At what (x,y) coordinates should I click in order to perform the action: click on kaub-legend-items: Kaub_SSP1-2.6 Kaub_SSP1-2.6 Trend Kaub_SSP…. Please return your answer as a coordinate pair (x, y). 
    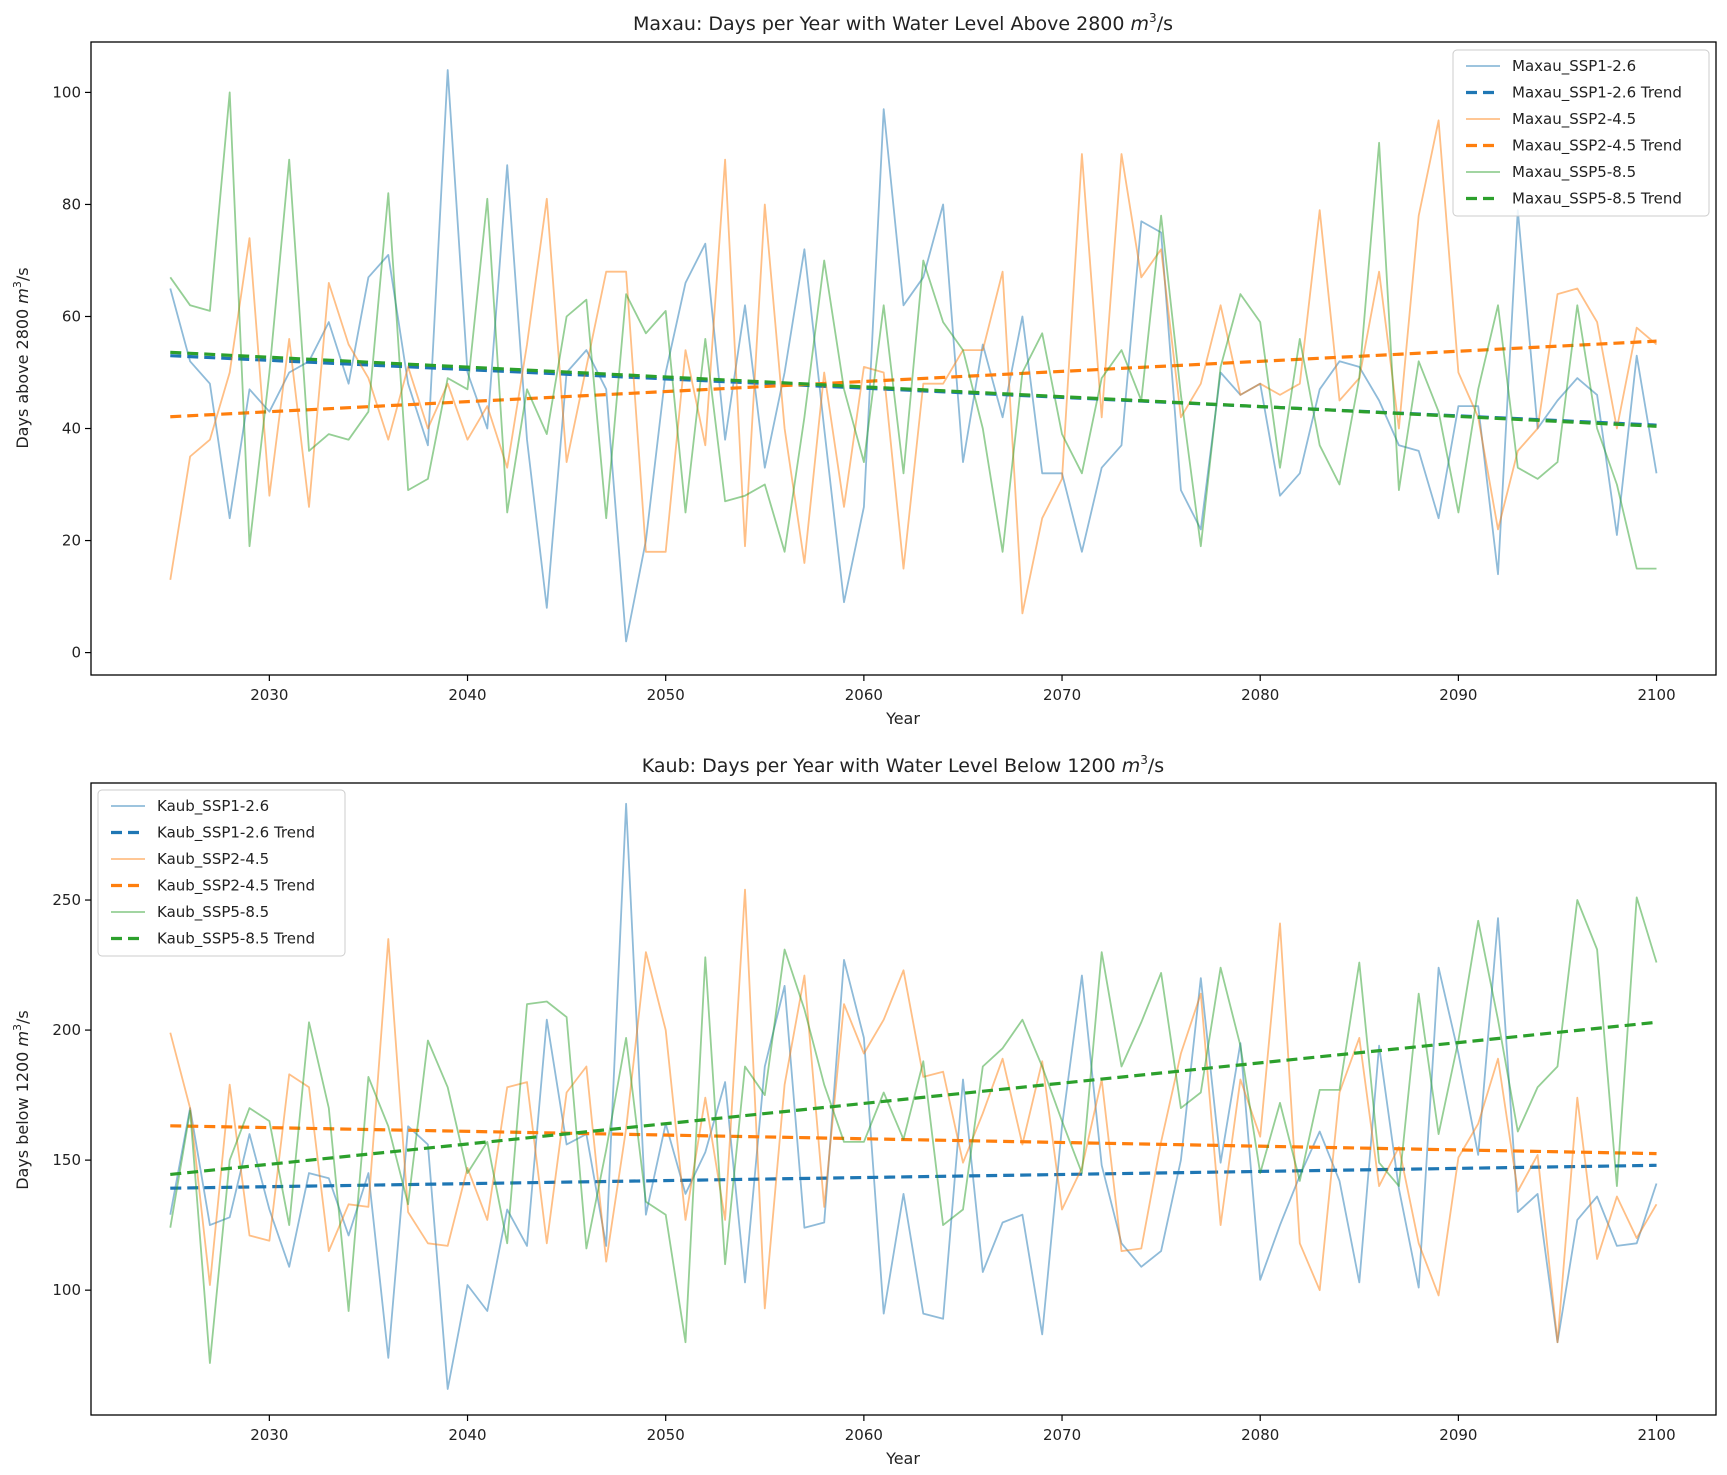
    Looking at the image, I should click on (213, 873).